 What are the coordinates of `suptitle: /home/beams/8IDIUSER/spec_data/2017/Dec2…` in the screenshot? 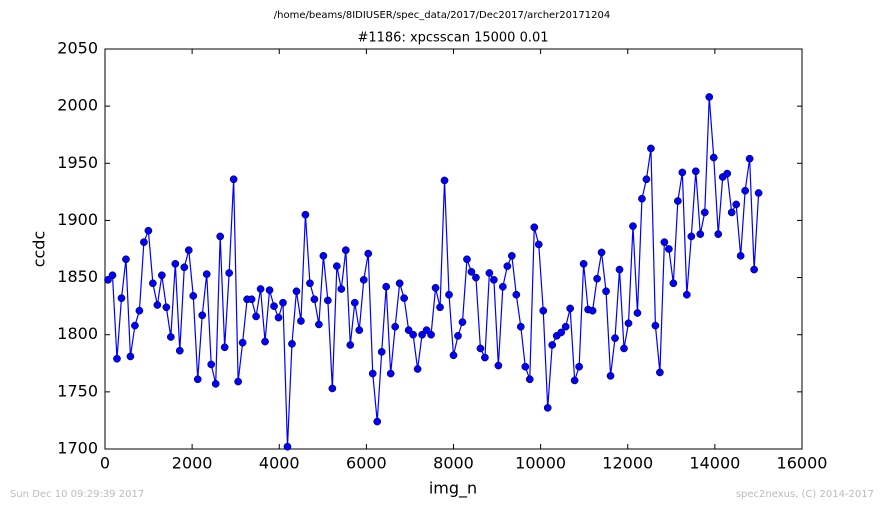 It's located at (442, 15).